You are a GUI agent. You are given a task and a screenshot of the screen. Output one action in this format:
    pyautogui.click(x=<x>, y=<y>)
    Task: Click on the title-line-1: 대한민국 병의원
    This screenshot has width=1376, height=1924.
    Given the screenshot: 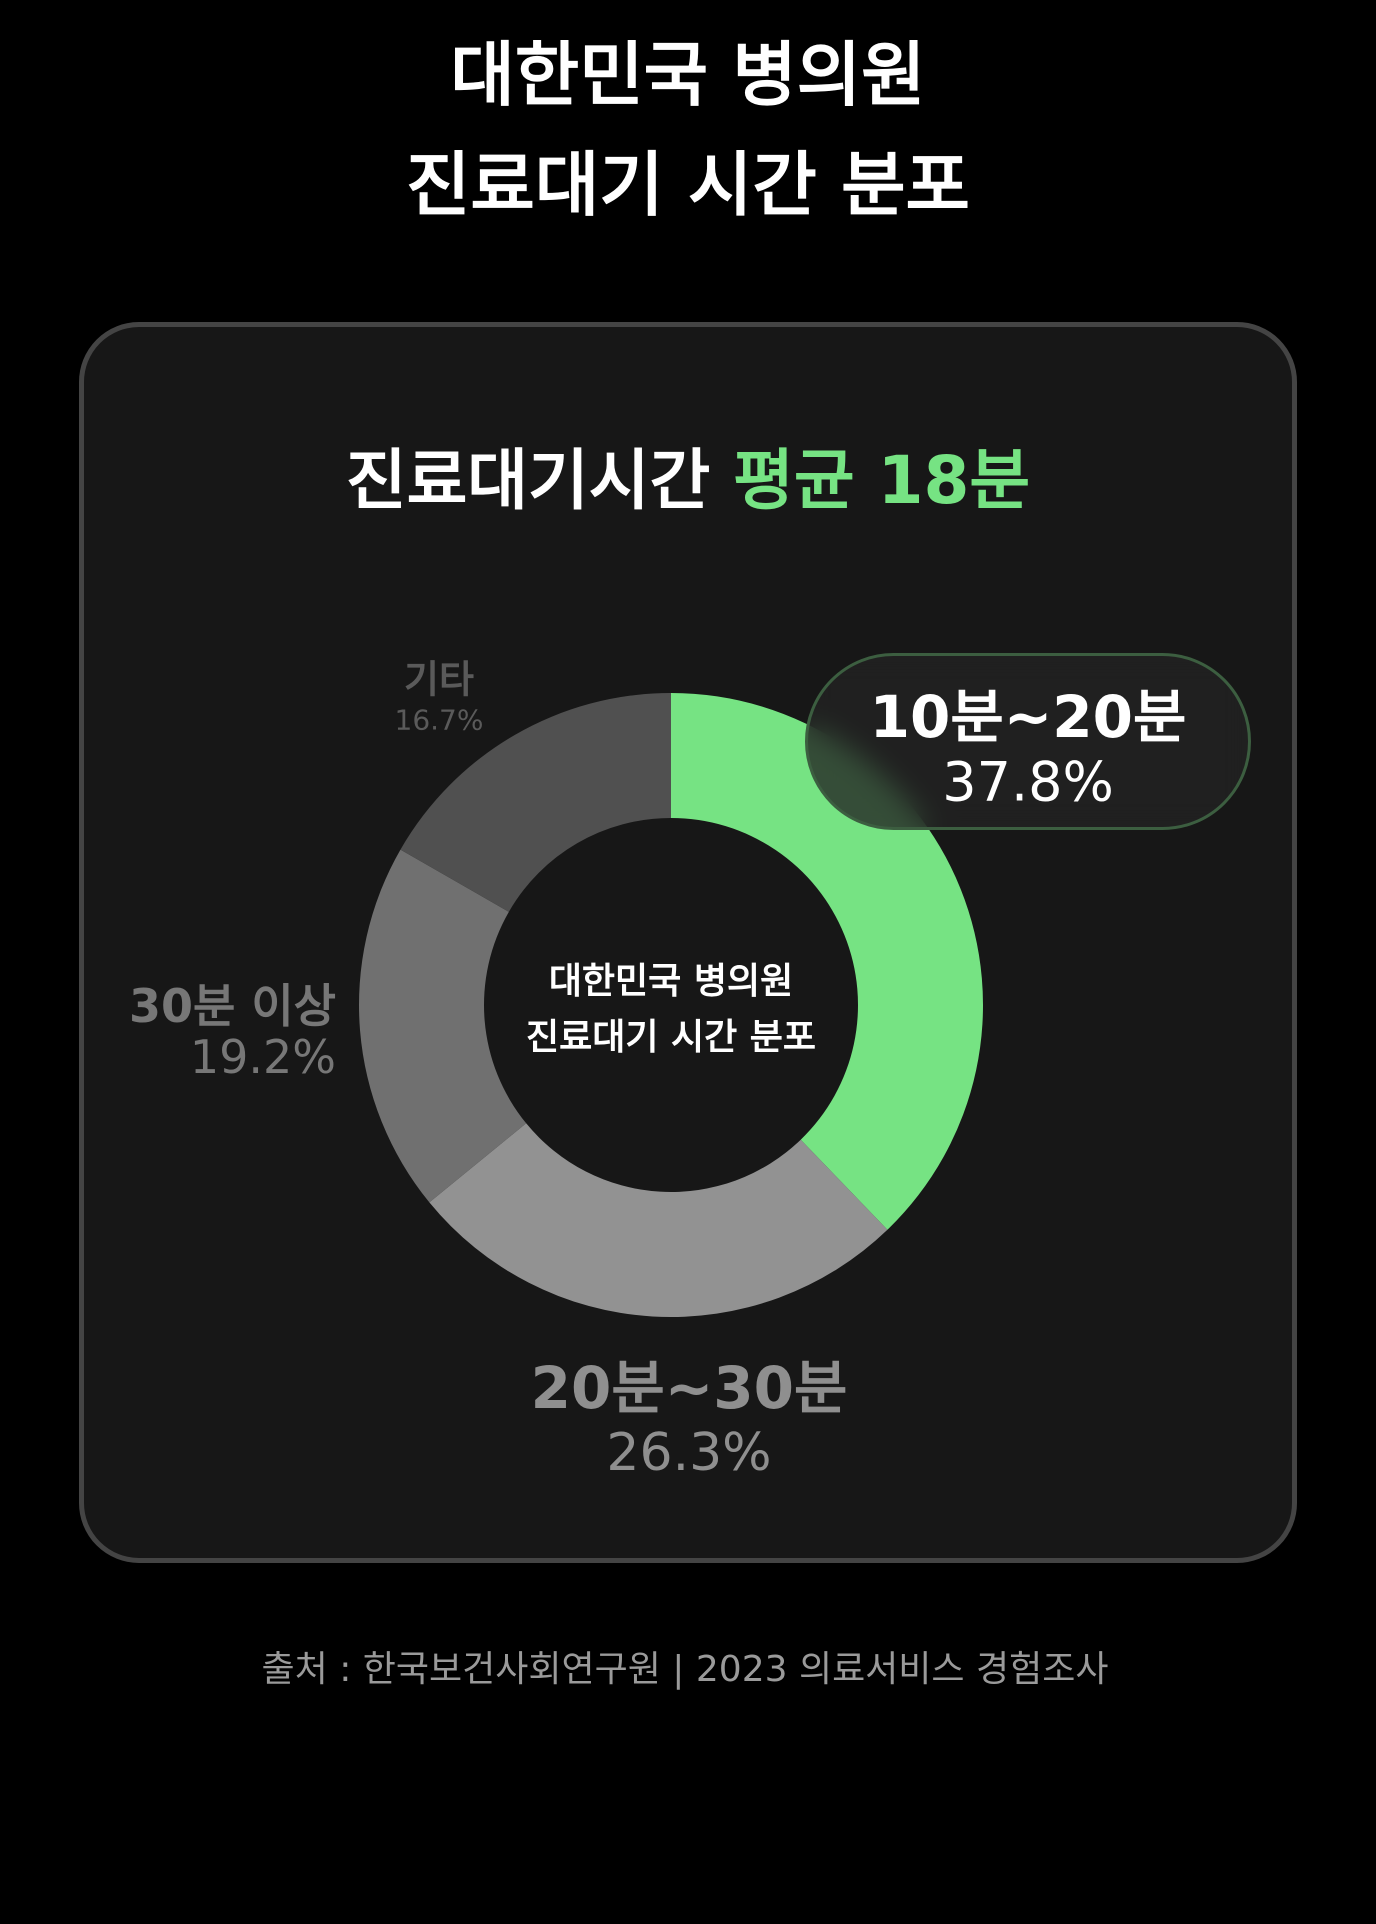 What is the action you would take?
    pyautogui.click(x=688, y=75)
    